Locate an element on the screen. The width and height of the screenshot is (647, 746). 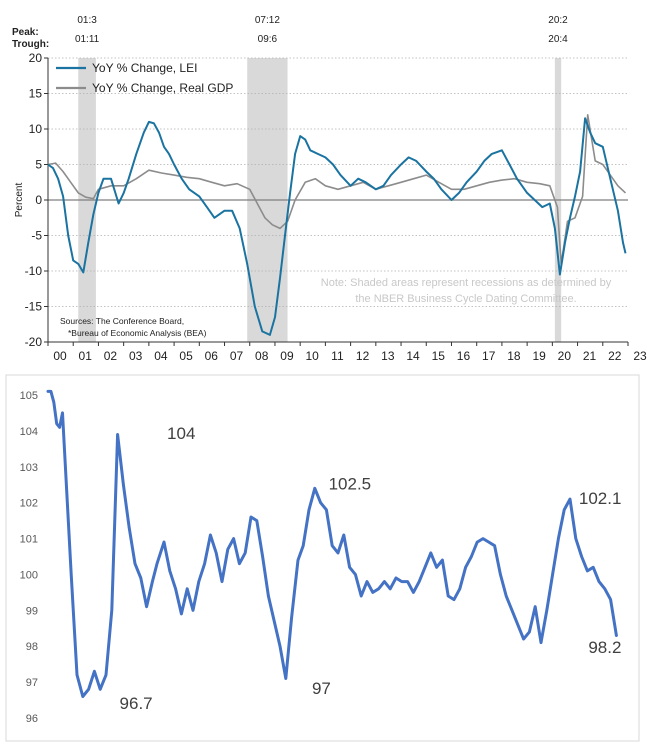
x-tick-label: 20 is located at coordinates (565, 356).